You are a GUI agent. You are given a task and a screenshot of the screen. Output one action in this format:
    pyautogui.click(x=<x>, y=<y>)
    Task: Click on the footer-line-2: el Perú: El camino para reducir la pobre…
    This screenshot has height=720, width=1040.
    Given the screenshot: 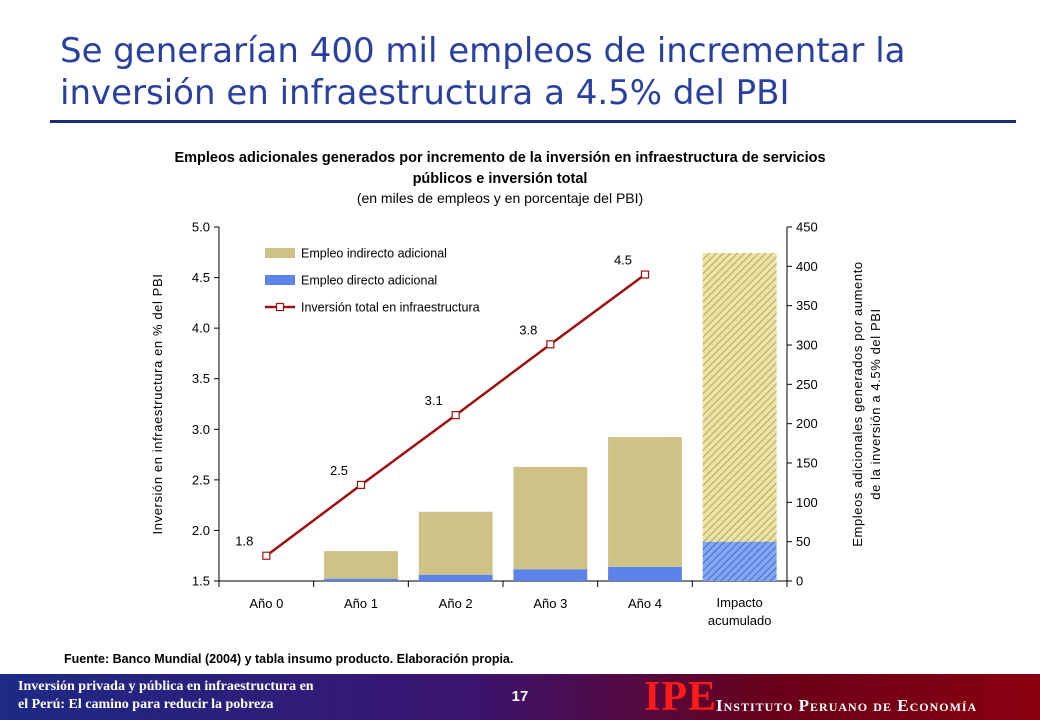 What is the action you would take?
    pyautogui.click(x=146, y=704)
    